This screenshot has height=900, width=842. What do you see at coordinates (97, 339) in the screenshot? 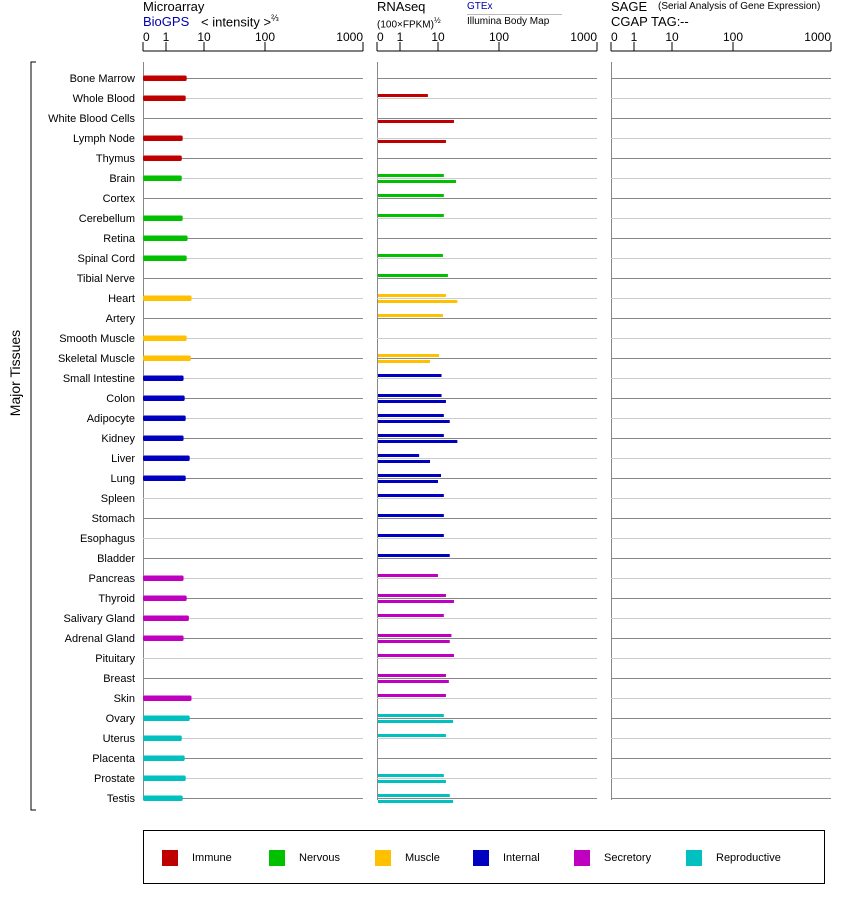
I see `tissue-label: Smooth Muscle` at bounding box center [97, 339].